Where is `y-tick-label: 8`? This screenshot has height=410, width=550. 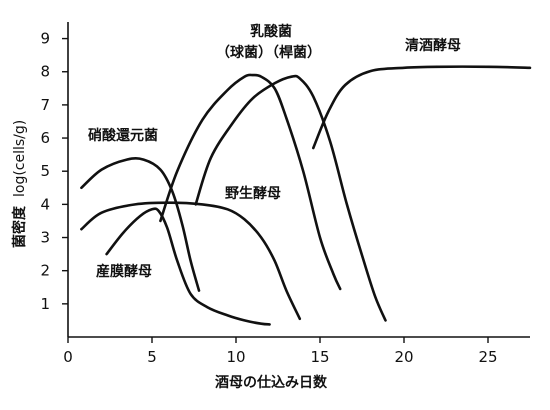
y-tick-label: 8 is located at coordinates (45, 72).